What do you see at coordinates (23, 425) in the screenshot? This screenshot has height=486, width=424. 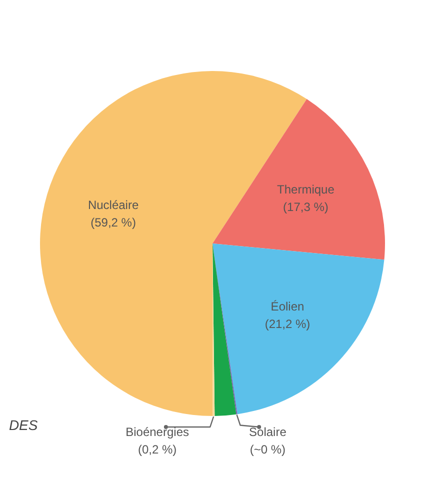 I see `text: DES` at bounding box center [23, 425].